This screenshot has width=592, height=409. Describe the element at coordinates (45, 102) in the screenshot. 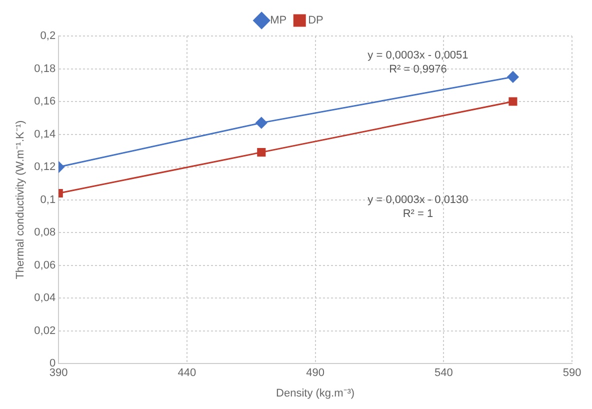

I see `y-tick-label: 0,16` at that location.